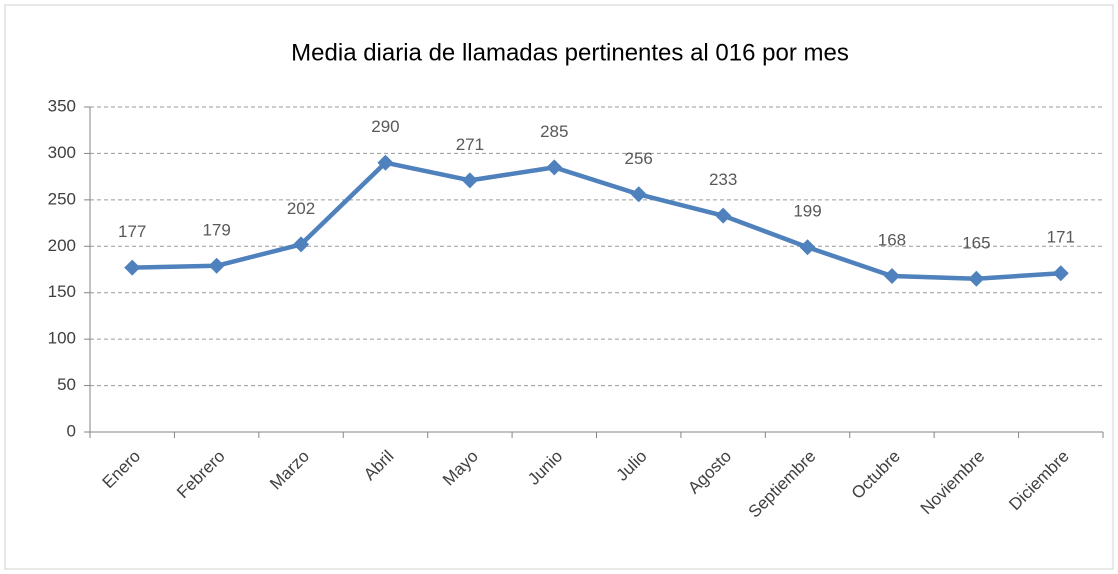 The height and width of the screenshot is (574, 1118). Describe the element at coordinates (62, 152) in the screenshot. I see `y-tick-label: 300` at that location.